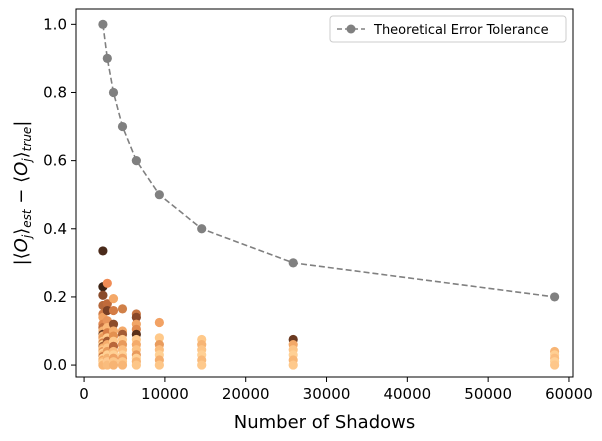 The height and width of the screenshot is (441, 602). Describe the element at coordinates (59, 194) in the screenshot. I see `y-axis: 0.0 0.2 0.4 0.6 0.8 1.0` at that location.